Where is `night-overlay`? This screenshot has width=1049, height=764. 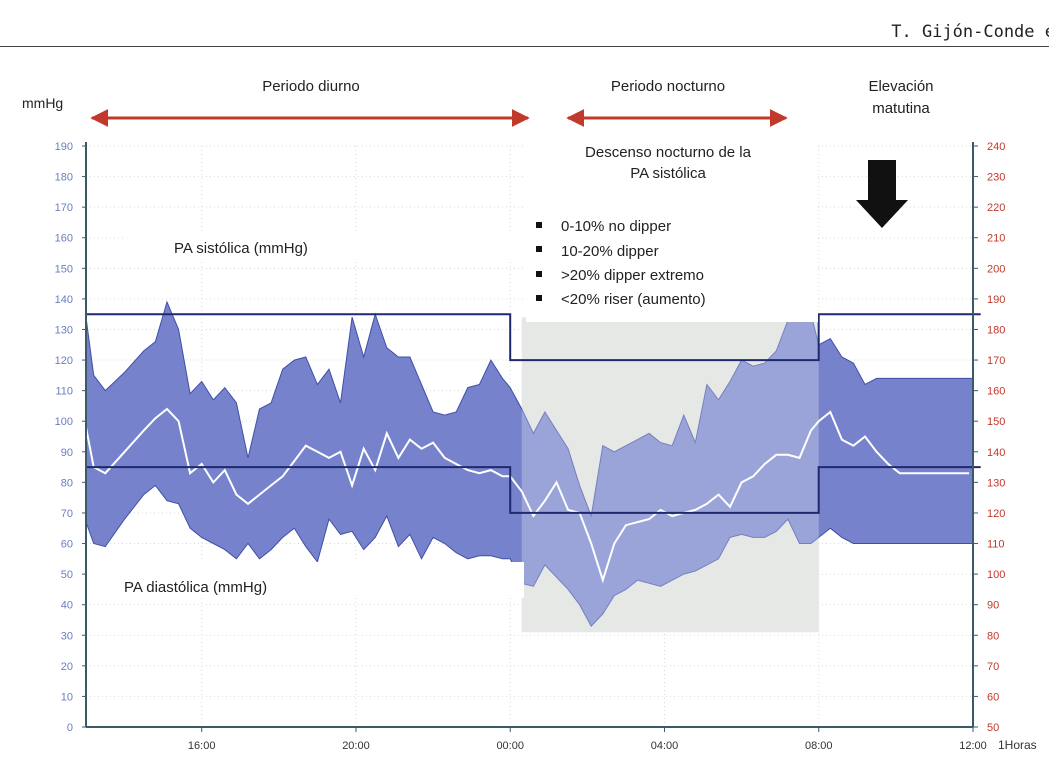
night-overlay is located at coordinates (670, 475).